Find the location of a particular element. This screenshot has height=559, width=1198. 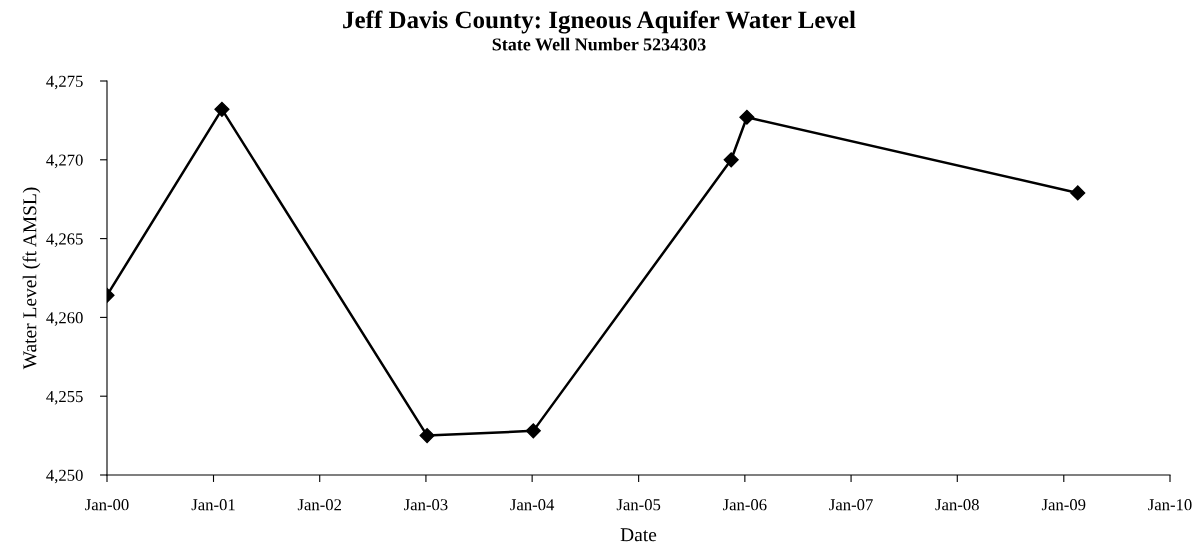

y-tick-label: 4,250 is located at coordinates (64, 476).